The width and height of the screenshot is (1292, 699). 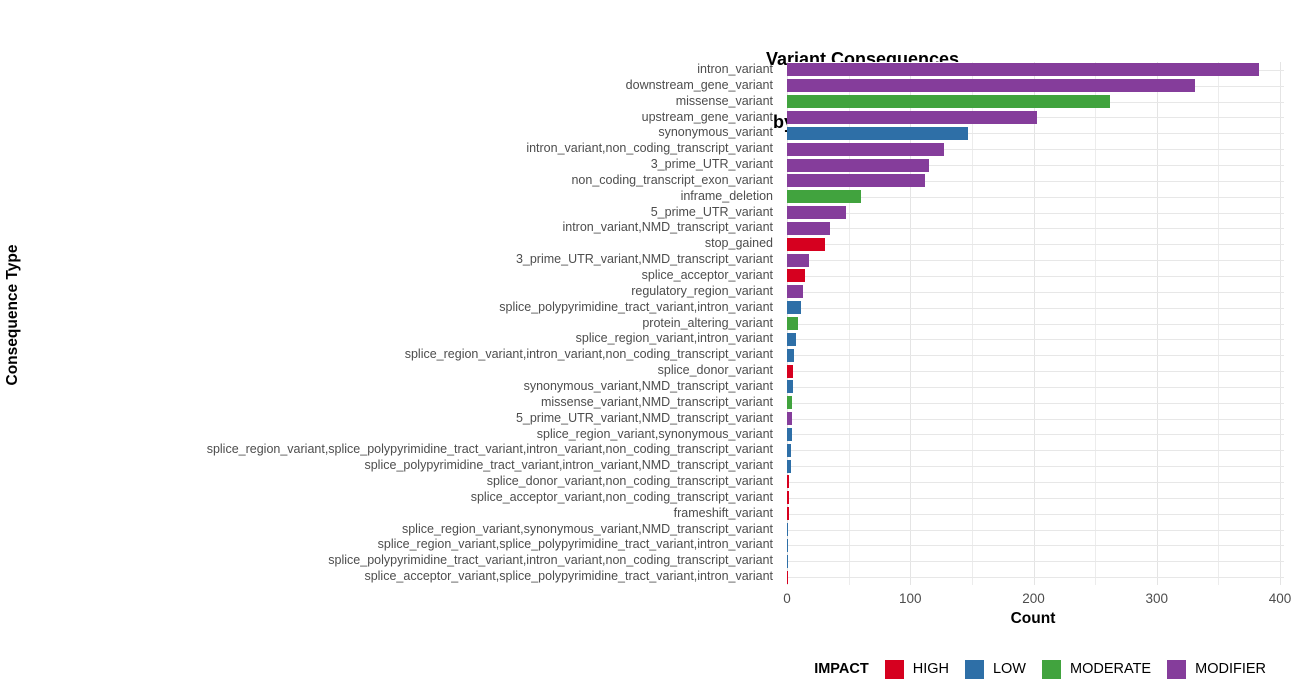 I want to click on category-label: splice_region_variant,synonymous_variant, so click(x=654, y=433).